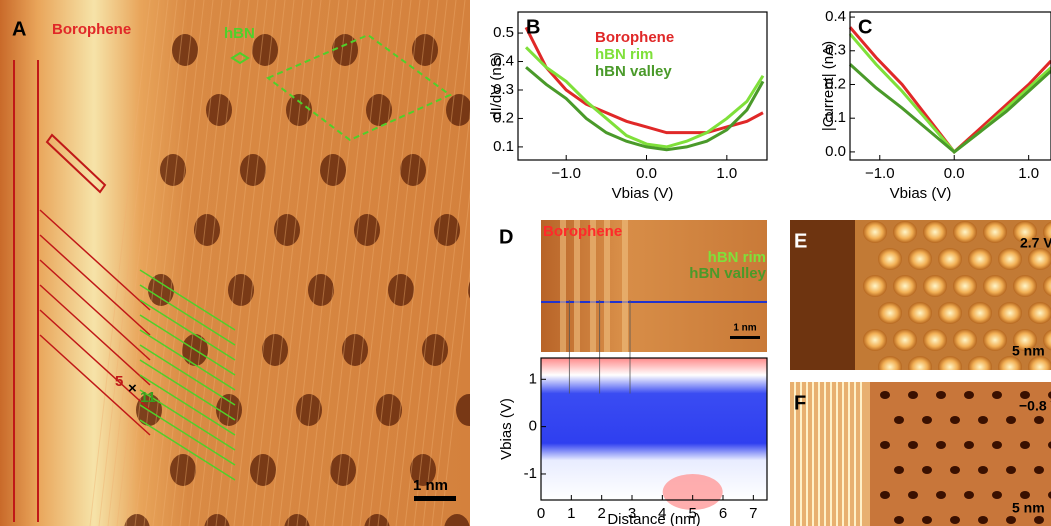 This screenshot has height=526, width=1051. I want to click on panel-label: F, so click(800, 403).